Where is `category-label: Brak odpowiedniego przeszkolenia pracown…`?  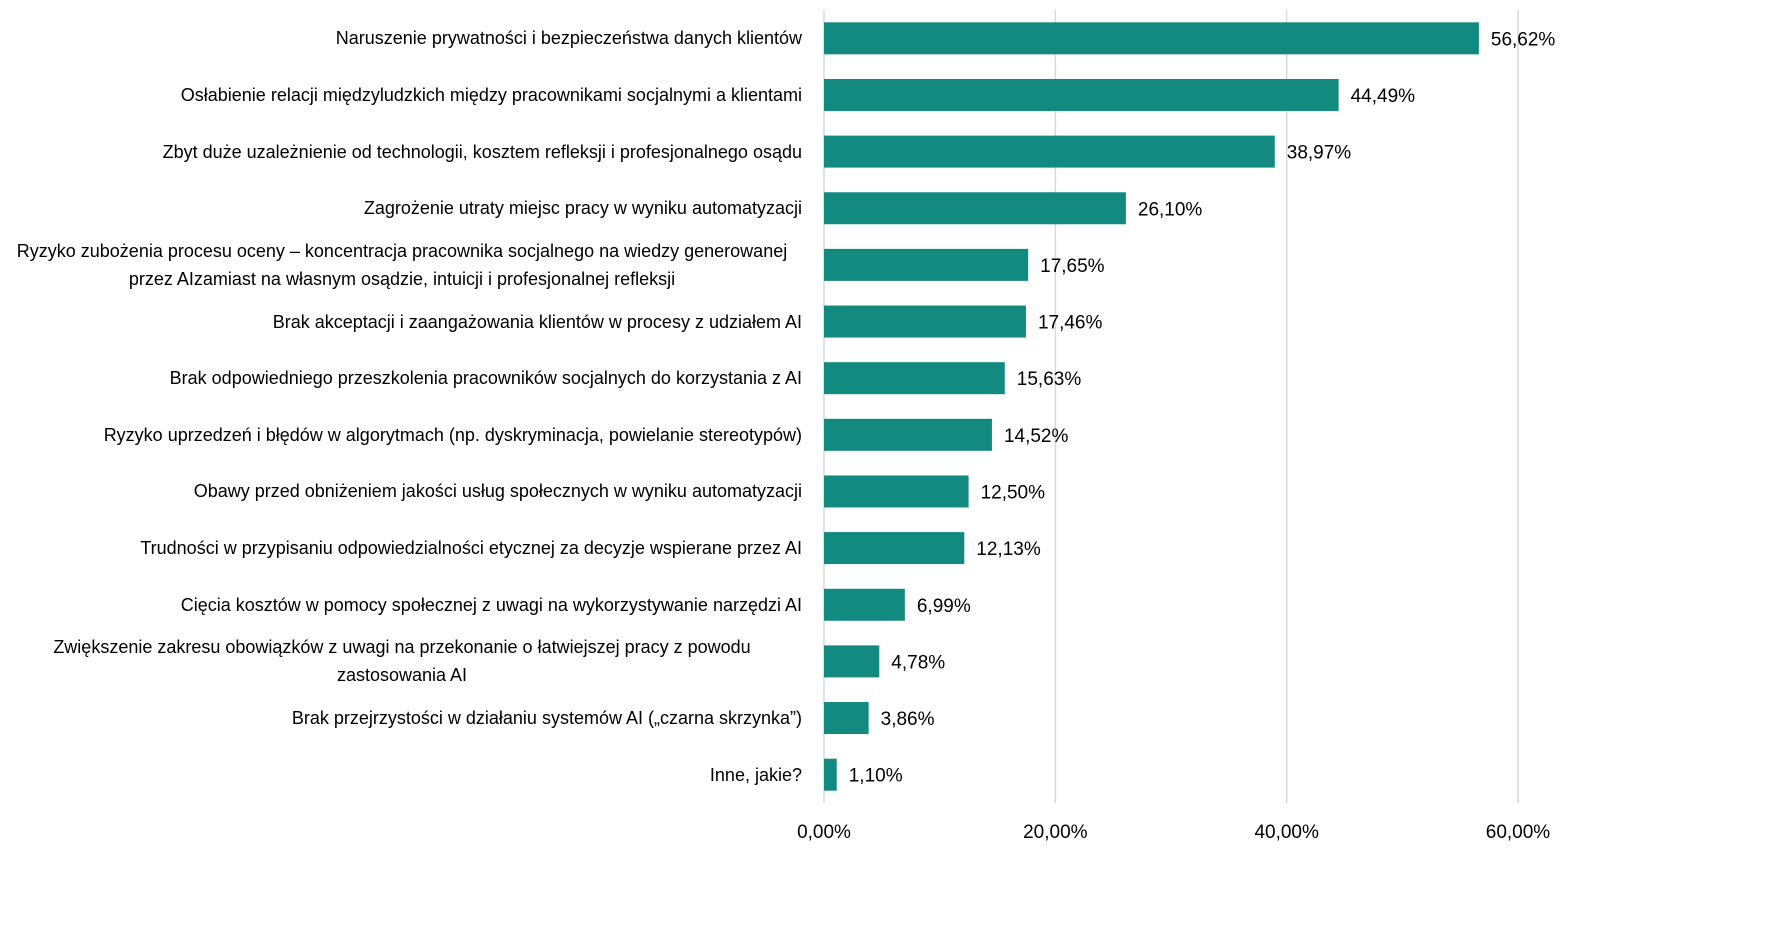 category-label: Brak odpowiedniego przeszkolenia pracown… is located at coordinates (485, 378).